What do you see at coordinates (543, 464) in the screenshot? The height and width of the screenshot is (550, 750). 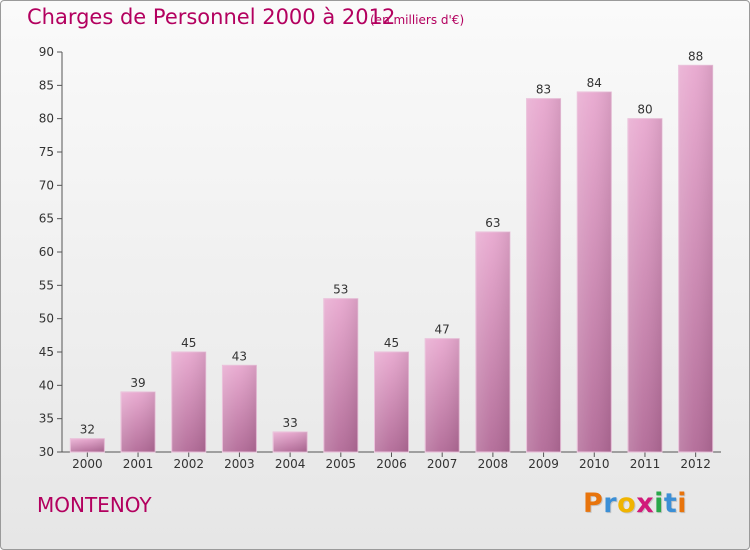 I see `x-tick-label: 2009` at bounding box center [543, 464].